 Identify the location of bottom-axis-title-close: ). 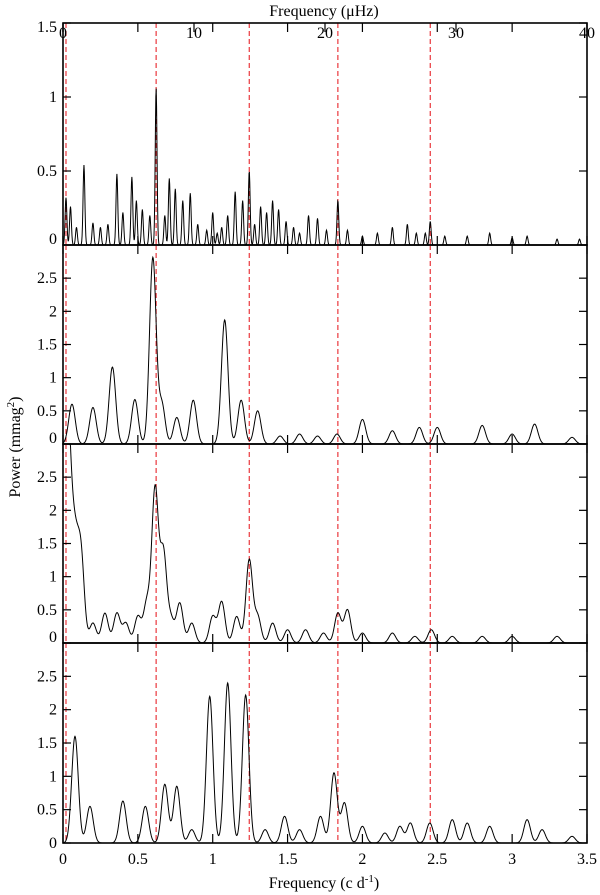
(376, 883).